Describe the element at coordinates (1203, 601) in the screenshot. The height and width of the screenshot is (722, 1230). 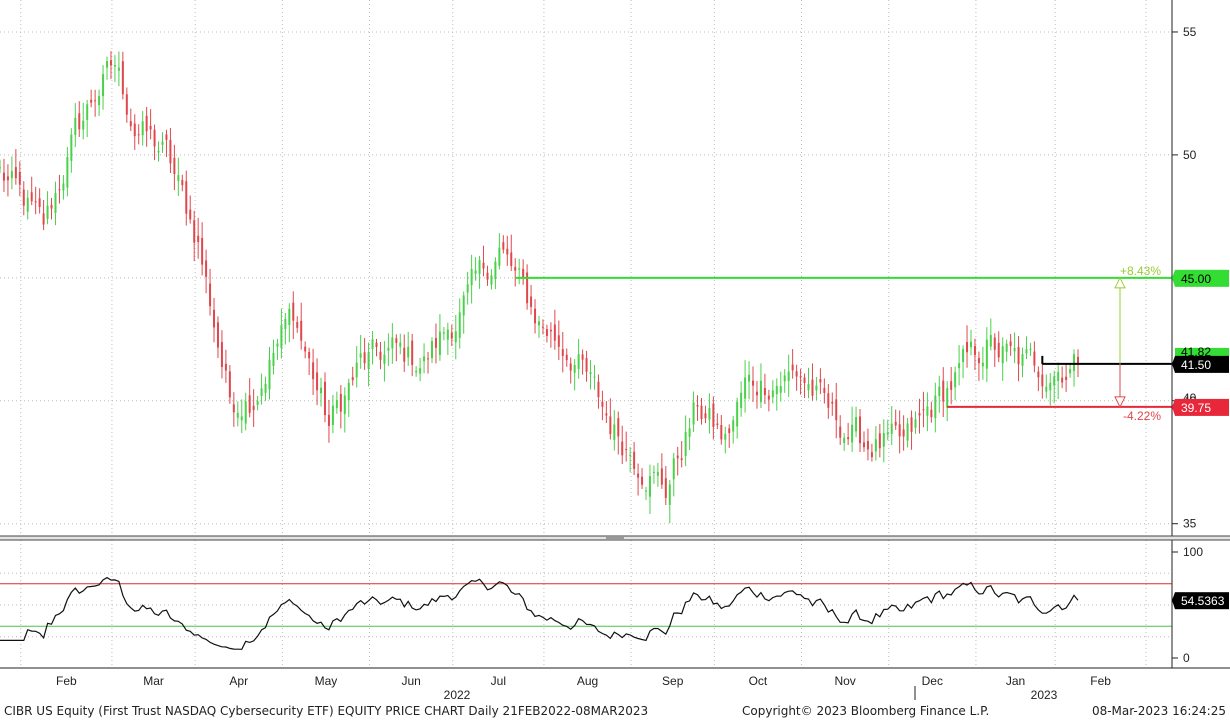
I see `rsi-value-tag-label: 54.5363` at that location.